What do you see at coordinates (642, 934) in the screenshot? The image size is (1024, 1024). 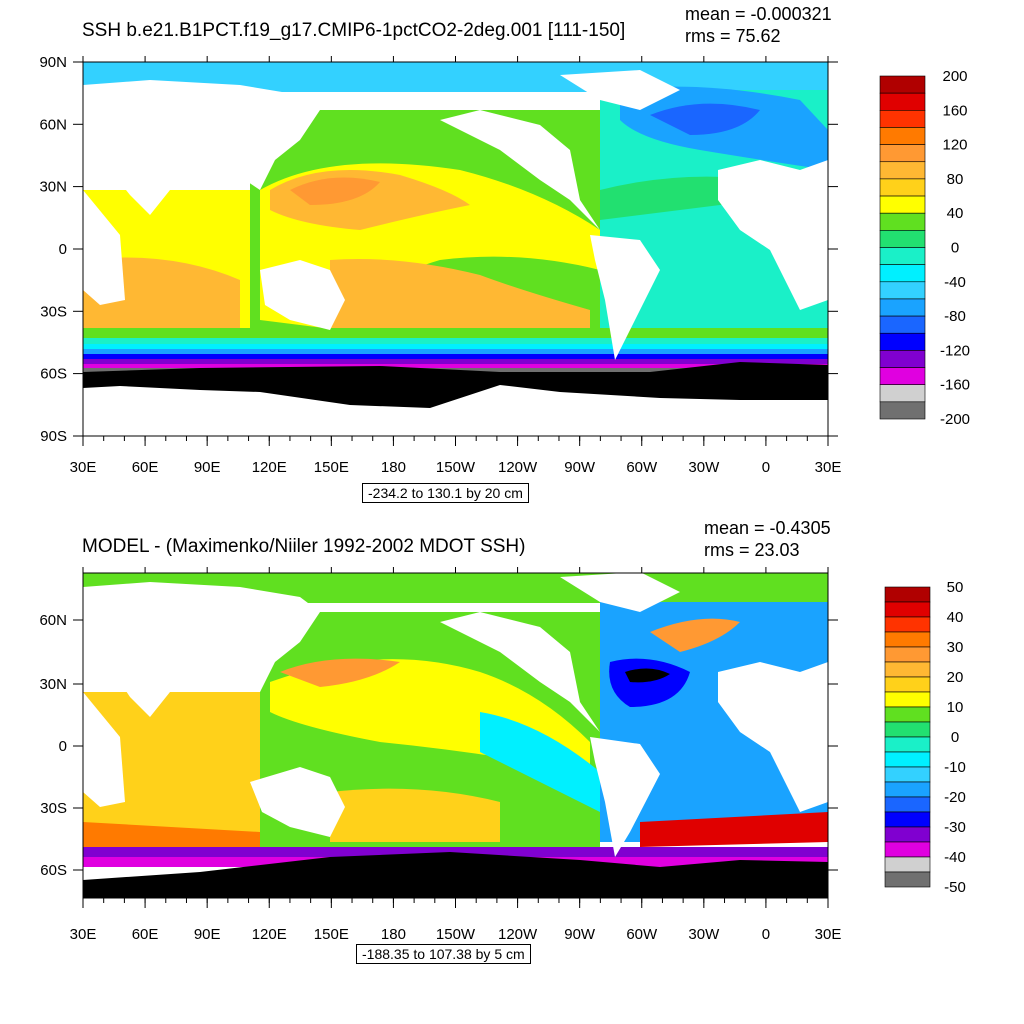 I see `diff-x-tick-label: 60W` at bounding box center [642, 934].